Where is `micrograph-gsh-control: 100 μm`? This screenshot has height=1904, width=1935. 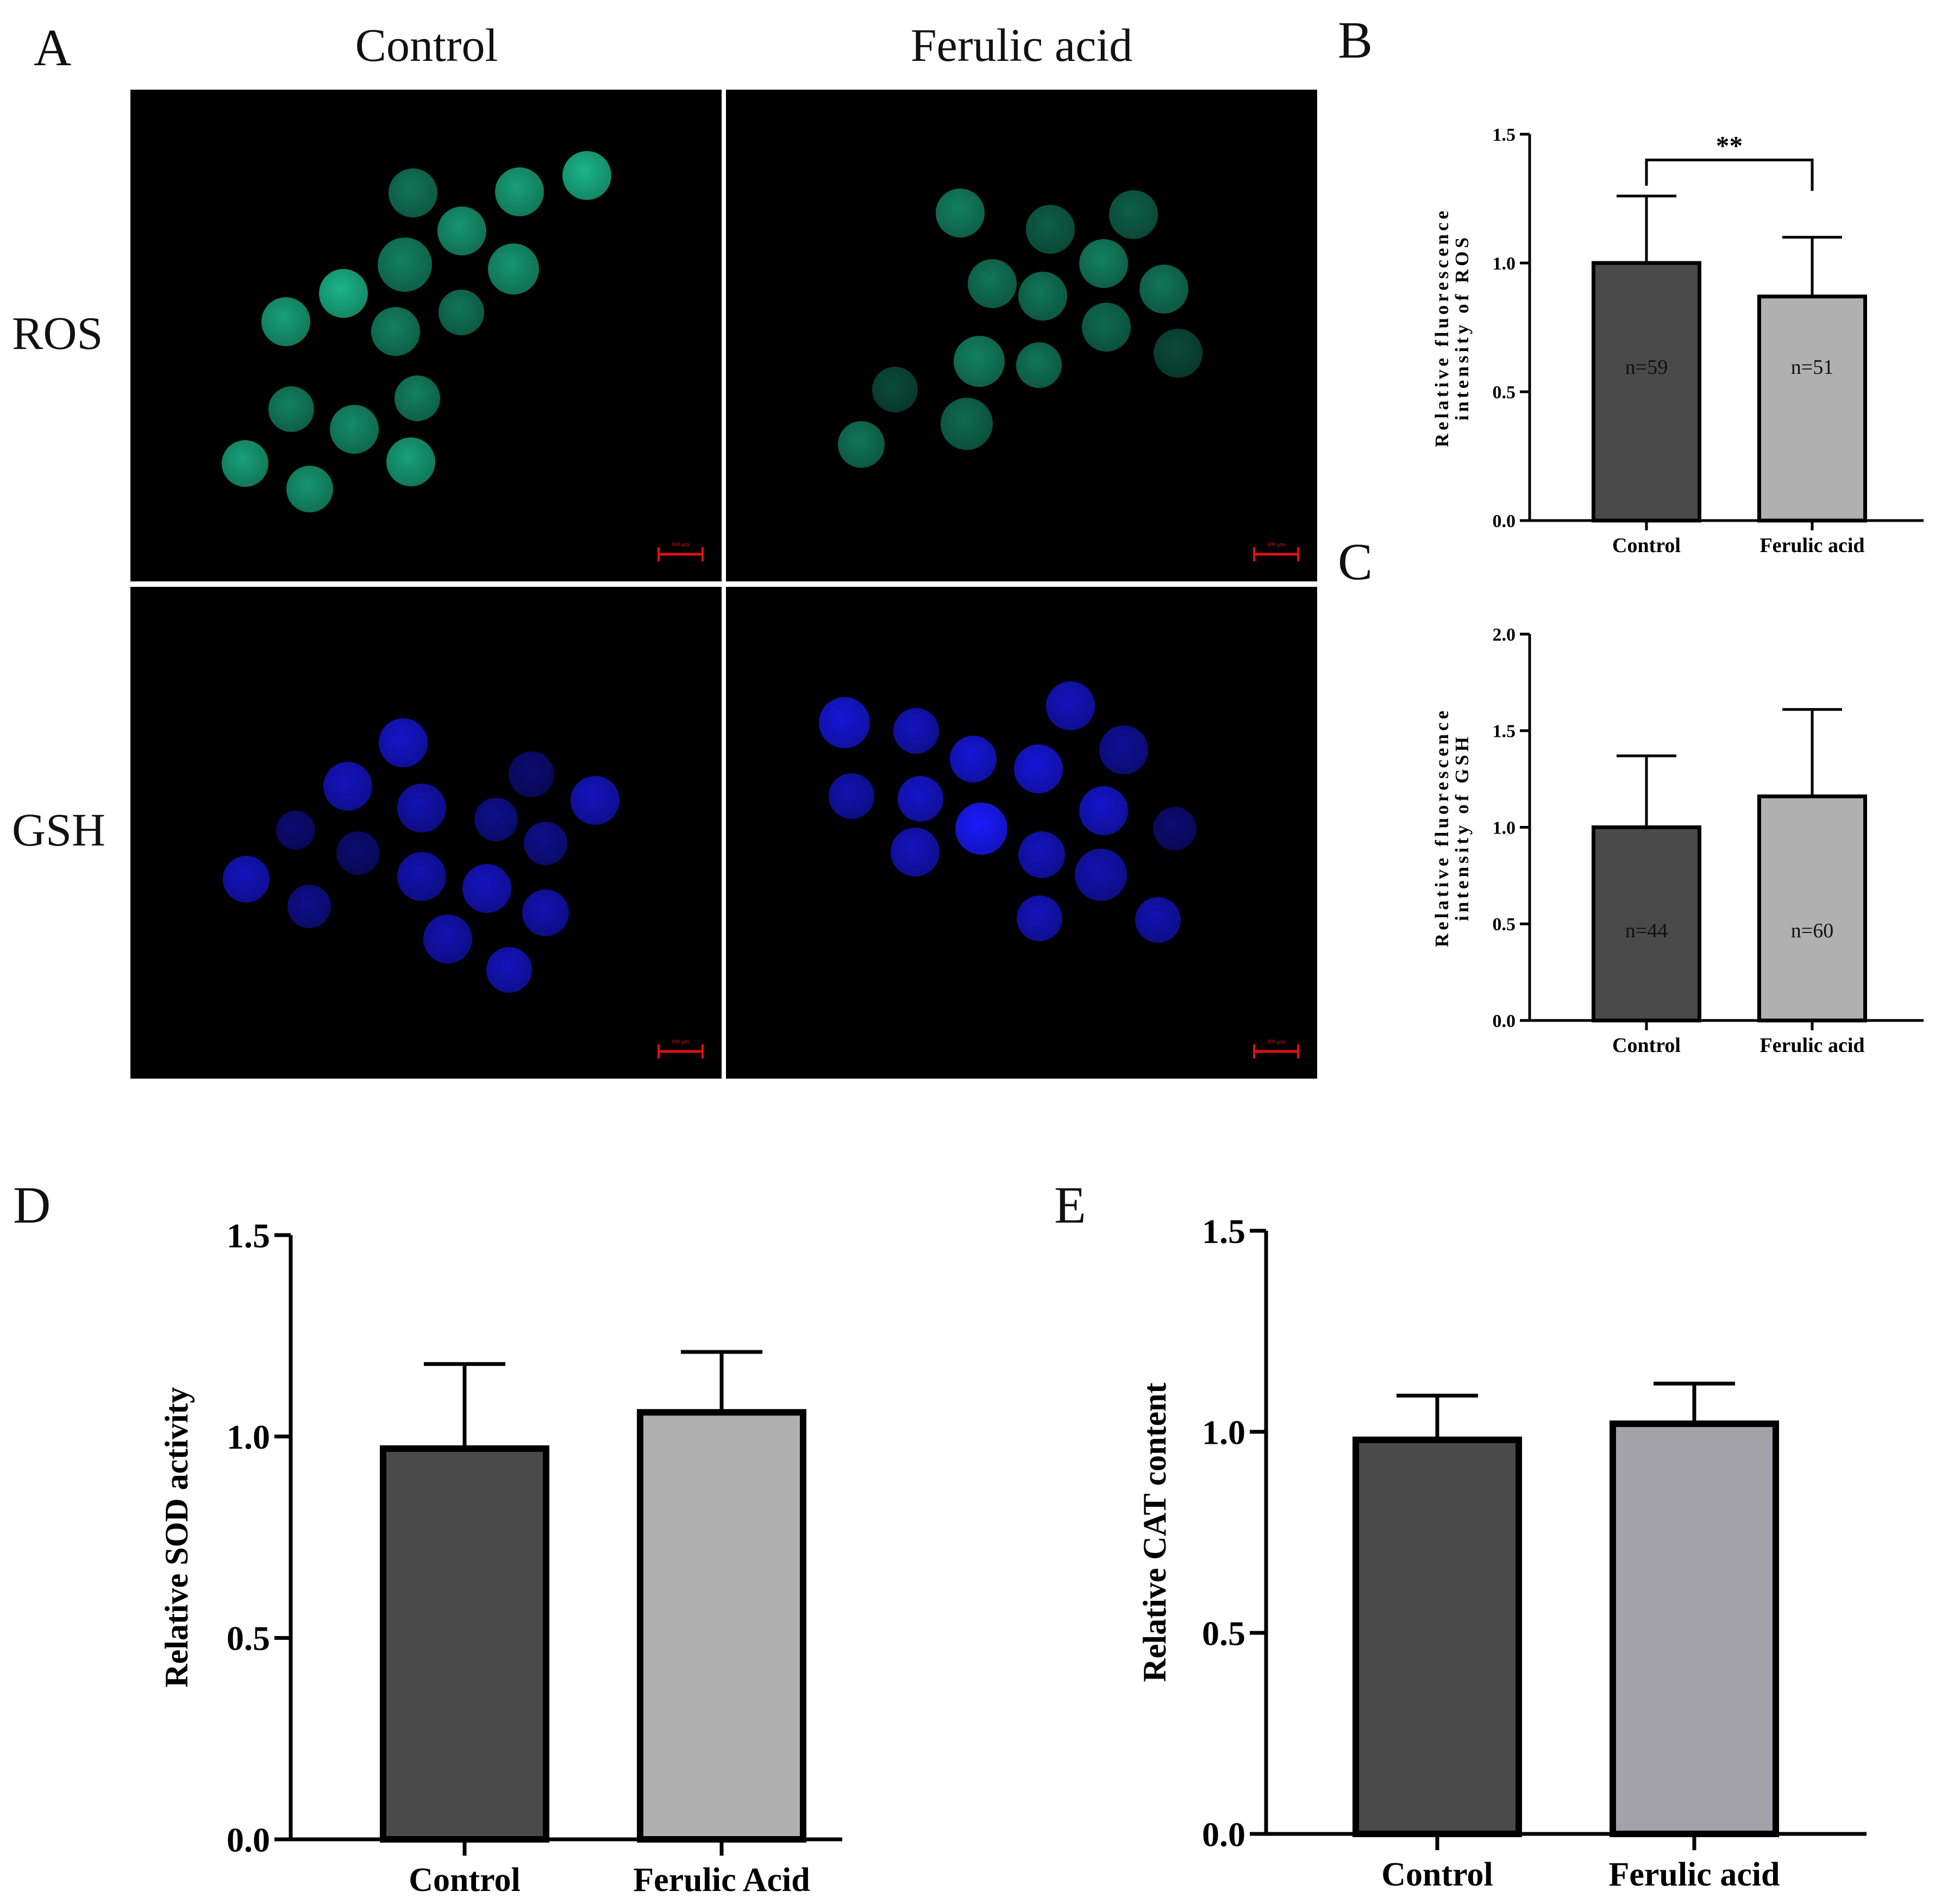
micrograph-gsh-control: 100 μm is located at coordinates (426, 833).